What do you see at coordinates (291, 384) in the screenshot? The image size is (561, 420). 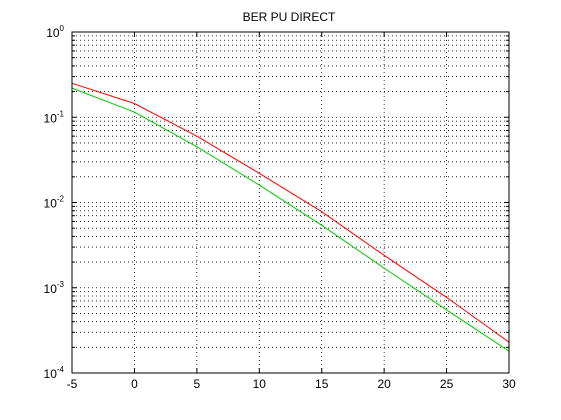 I see `x-axis-tick-labels: -5 0 5 10 15 20 25 30` at bounding box center [291, 384].